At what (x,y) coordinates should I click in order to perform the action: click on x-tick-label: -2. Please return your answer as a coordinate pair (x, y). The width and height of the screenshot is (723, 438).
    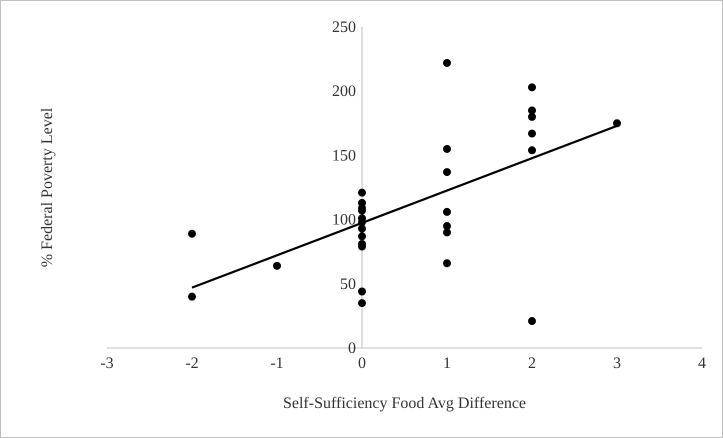
    Looking at the image, I should click on (192, 363).